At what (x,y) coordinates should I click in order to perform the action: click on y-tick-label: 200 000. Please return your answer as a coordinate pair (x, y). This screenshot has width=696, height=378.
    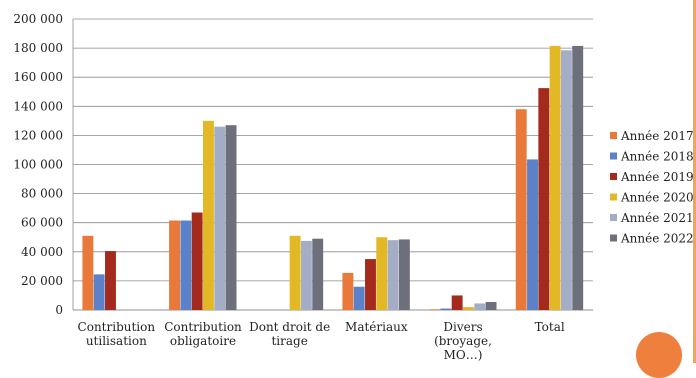
    Looking at the image, I should click on (38, 19).